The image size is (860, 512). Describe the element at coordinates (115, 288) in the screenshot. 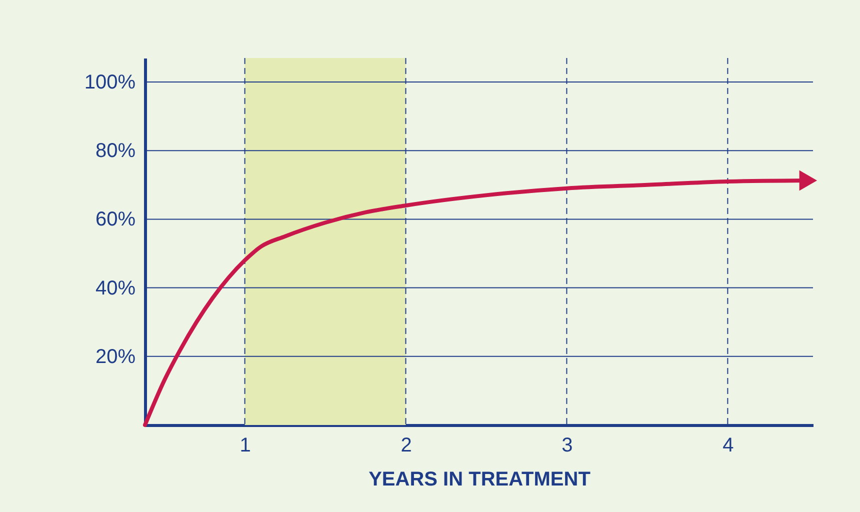

I see `y-tick-label: 40%` at that location.